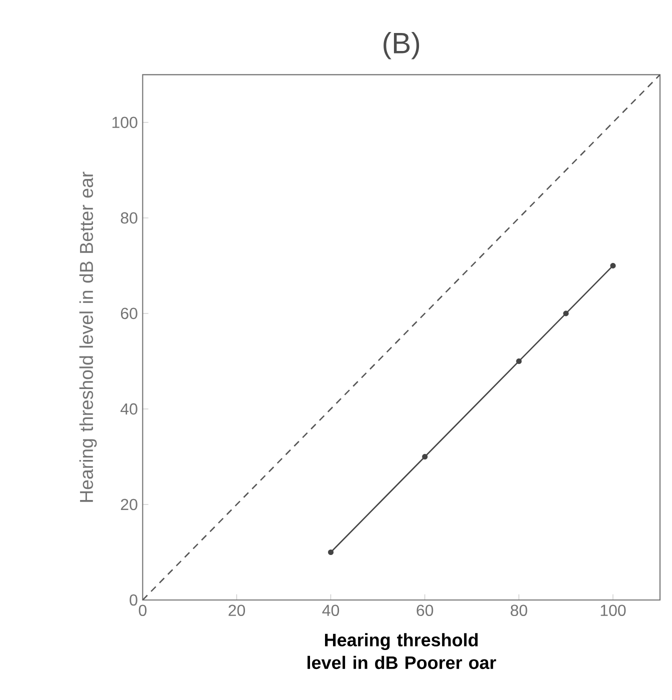 The height and width of the screenshot is (700, 672). Describe the element at coordinates (402, 46) in the screenshot. I see `chart-title: (B)` at that location.